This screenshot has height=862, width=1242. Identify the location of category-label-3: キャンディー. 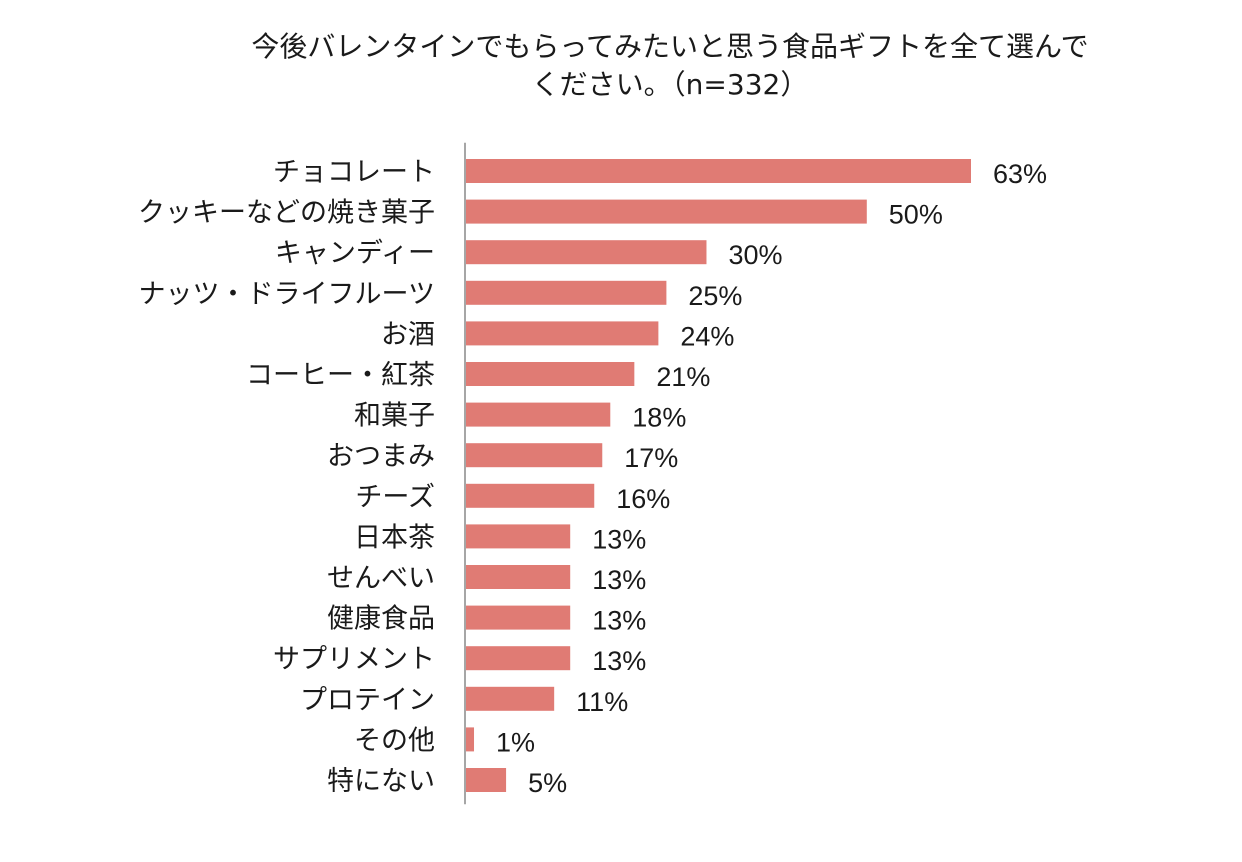
(355, 253).